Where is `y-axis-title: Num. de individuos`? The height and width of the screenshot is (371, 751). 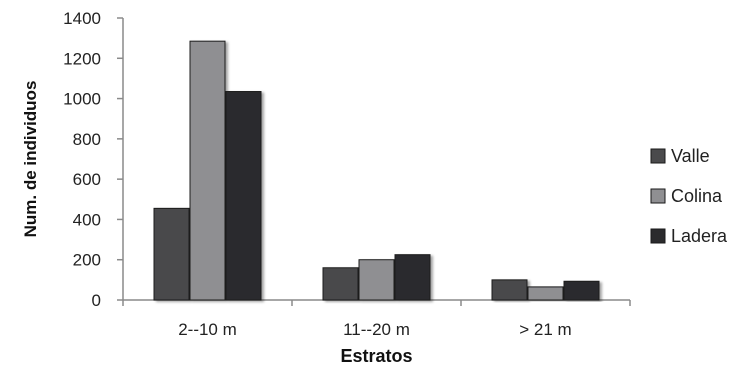 y-axis-title: Num. de individuos is located at coordinates (30, 159).